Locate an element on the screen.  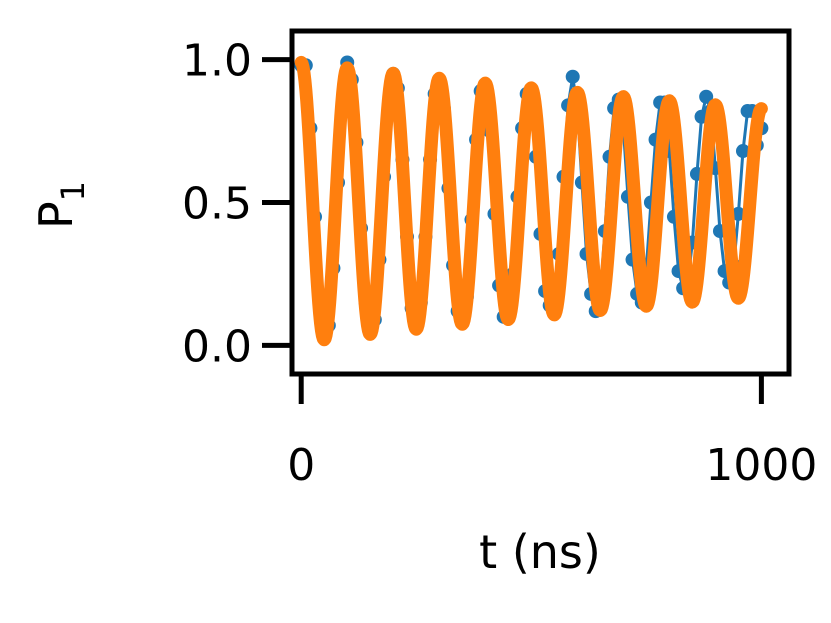
y-tick-label: 0.5 is located at coordinates (217, 204).